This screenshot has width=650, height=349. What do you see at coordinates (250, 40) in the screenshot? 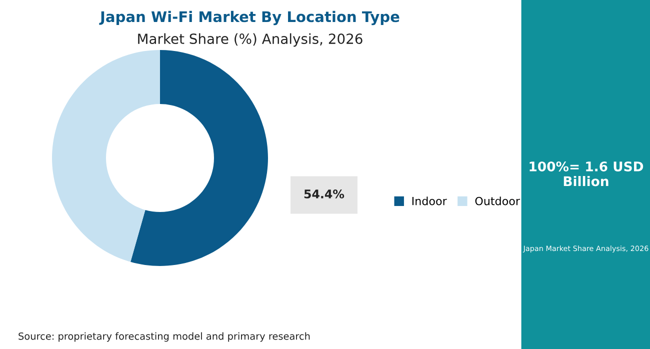
I see `chart-subtitle: Market Share (%) Analysis, 2026` at bounding box center [250, 40].